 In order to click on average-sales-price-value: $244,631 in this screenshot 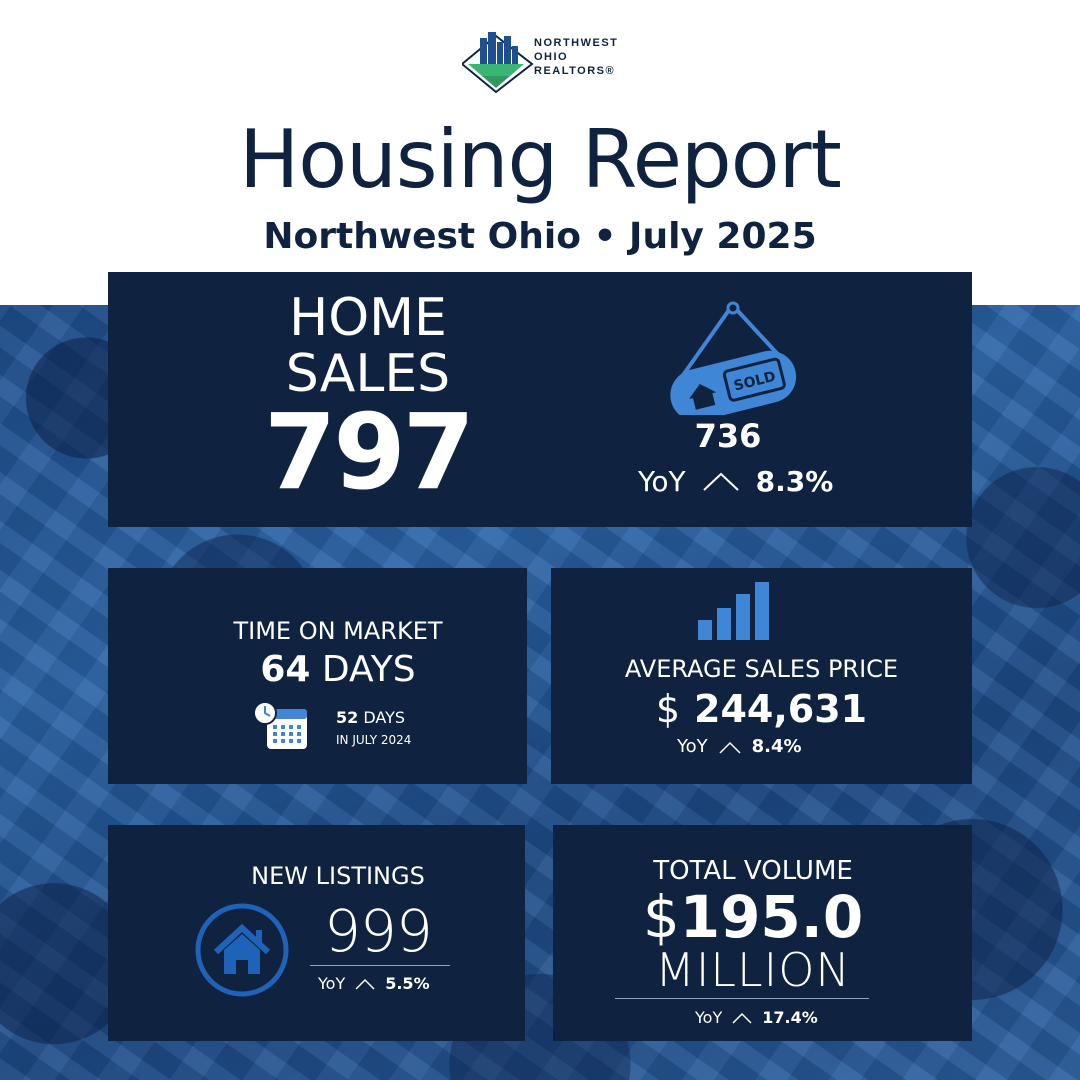, I will do `click(761, 709)`.